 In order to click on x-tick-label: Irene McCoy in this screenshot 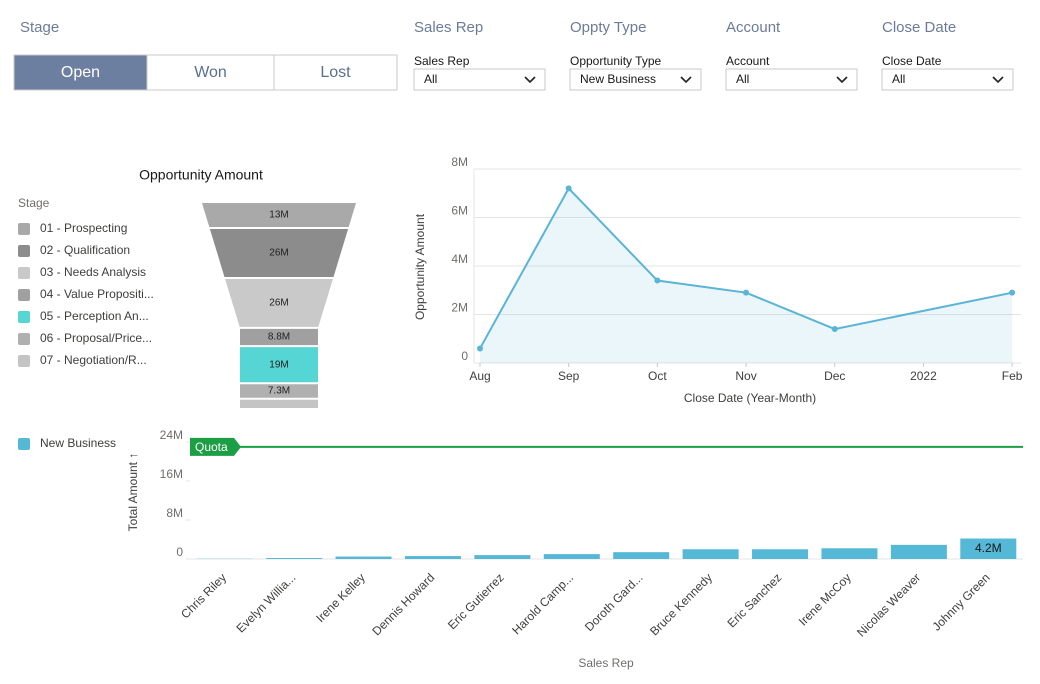, I will do `click(825, 599)`.